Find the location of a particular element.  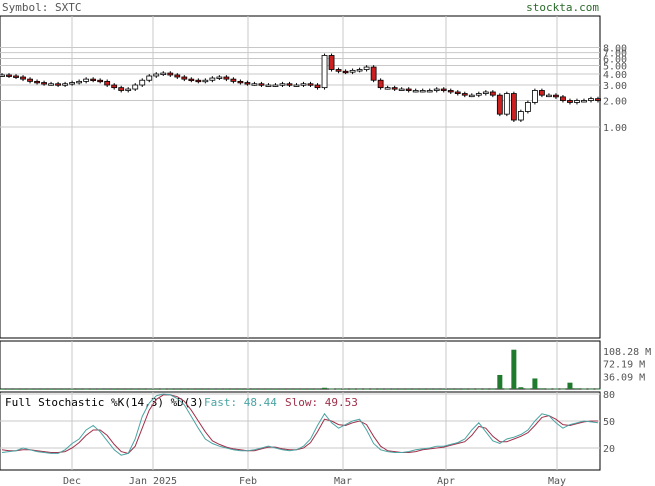

x-tick-label: Feb is located at coordinates (248, 481).